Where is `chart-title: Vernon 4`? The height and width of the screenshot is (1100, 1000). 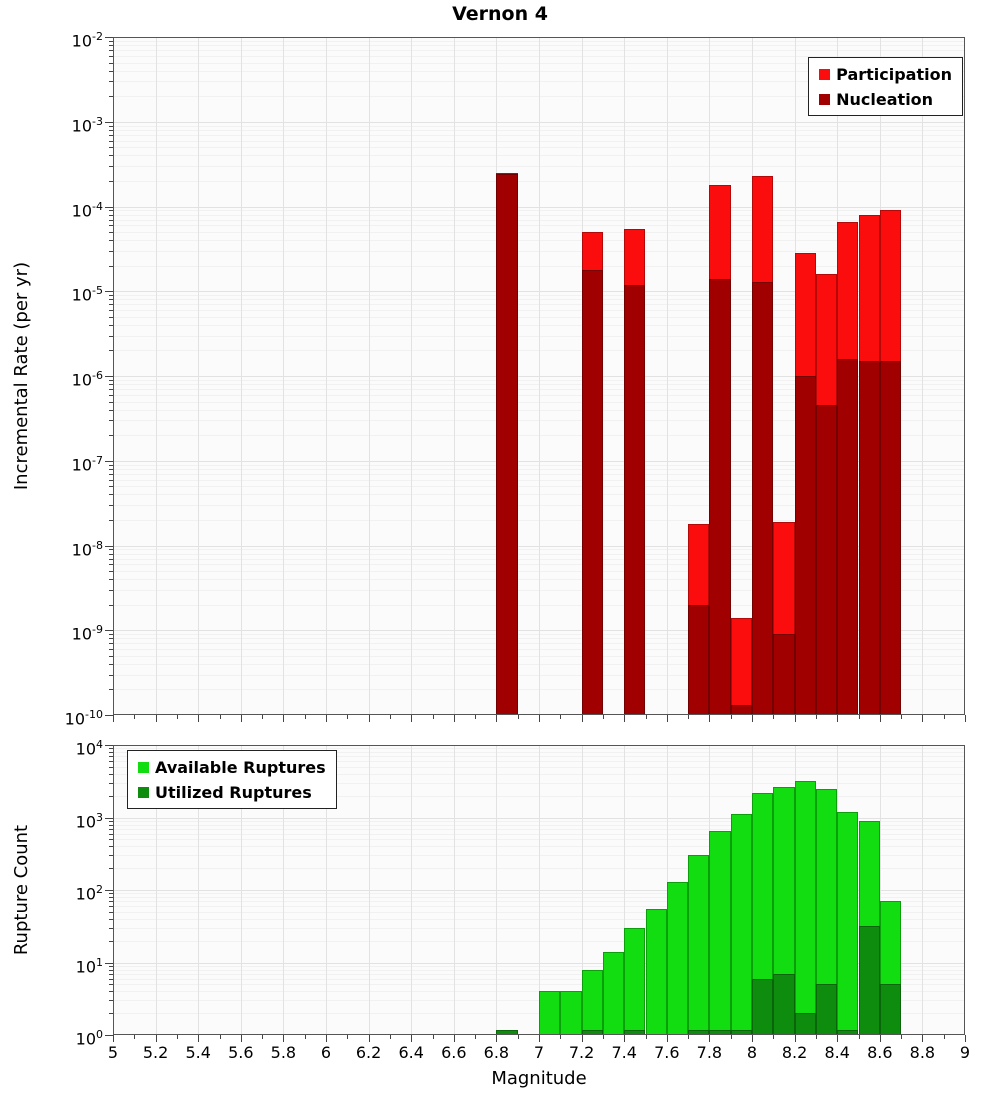
chart-title: Vernon 4 is located at coordinates (500, 14).